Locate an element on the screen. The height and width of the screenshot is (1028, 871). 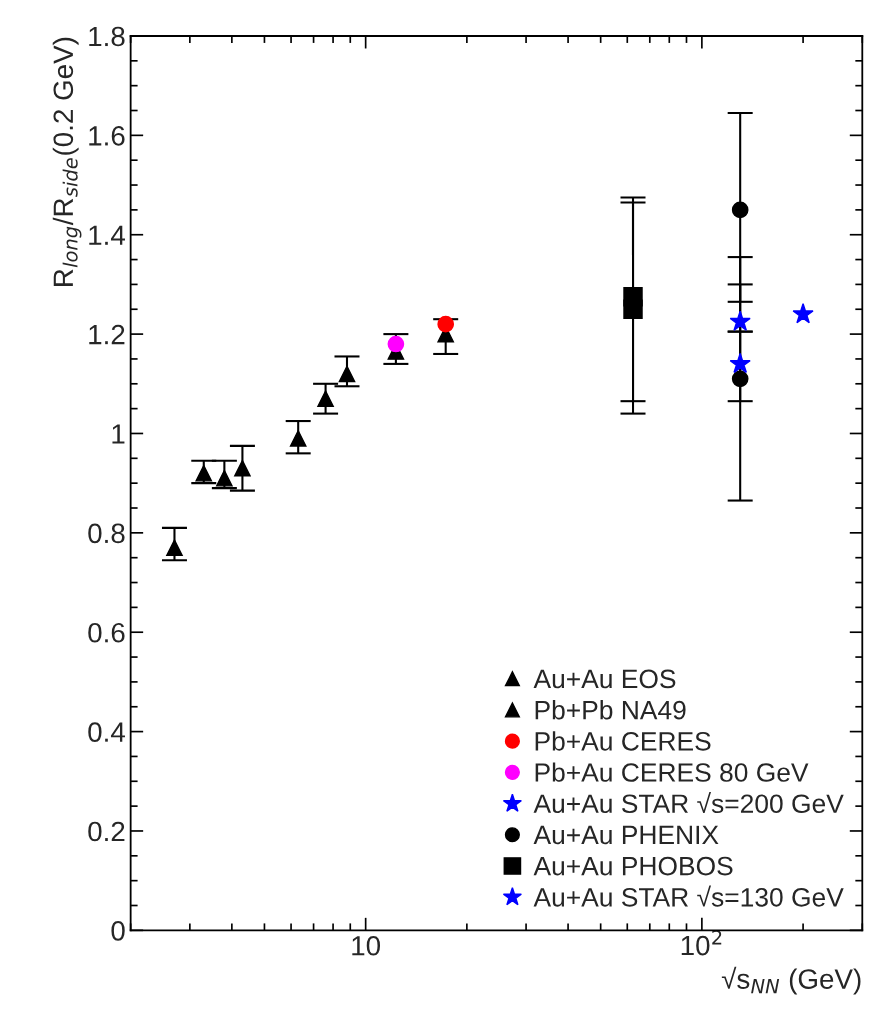
legend-label: Au+Au EOS is located at coordinates (604, 679).